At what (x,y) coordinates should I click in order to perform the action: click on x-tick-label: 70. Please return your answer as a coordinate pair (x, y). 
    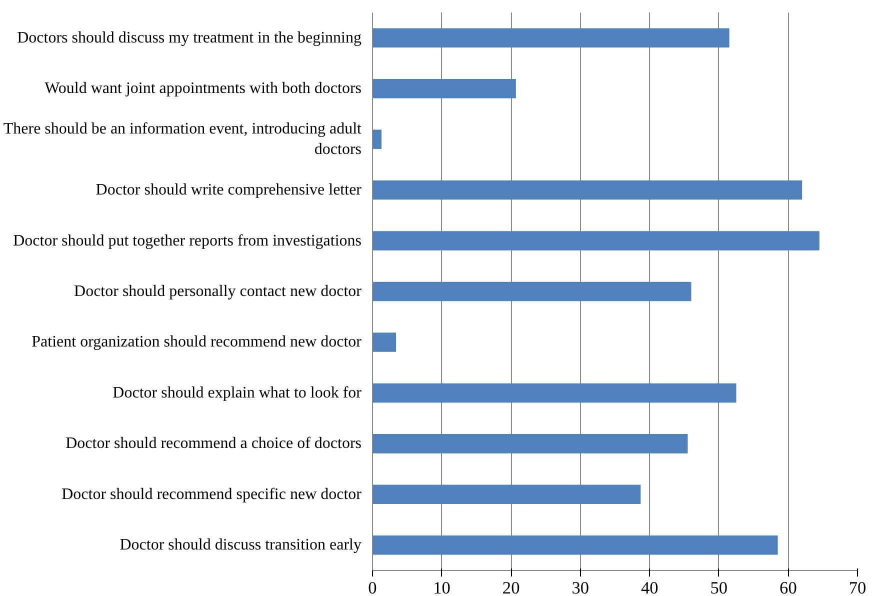
    Looking at the image, I should click on (857, 587).